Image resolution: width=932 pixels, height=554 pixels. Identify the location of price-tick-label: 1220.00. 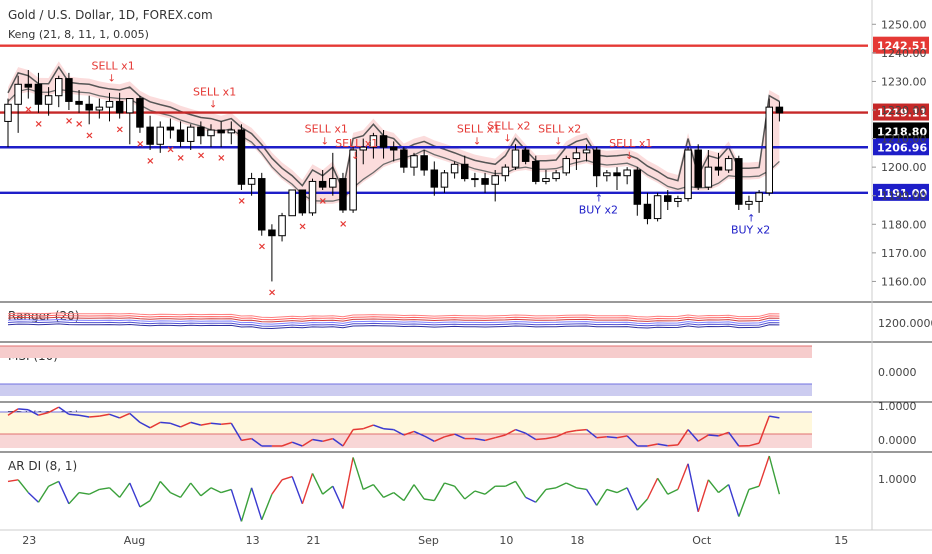
(904, 110).